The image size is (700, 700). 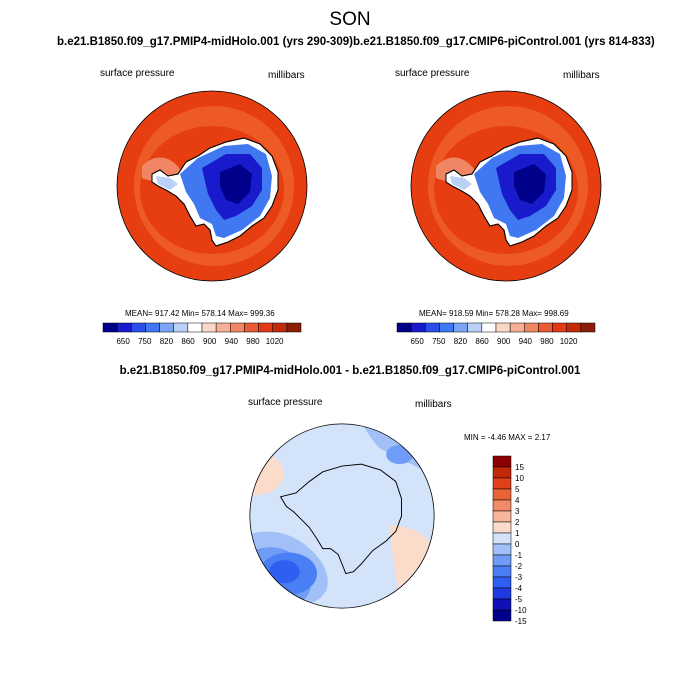 I want to click on panel2-colorbar-tick-label: 750, so click(x=439, y=341).